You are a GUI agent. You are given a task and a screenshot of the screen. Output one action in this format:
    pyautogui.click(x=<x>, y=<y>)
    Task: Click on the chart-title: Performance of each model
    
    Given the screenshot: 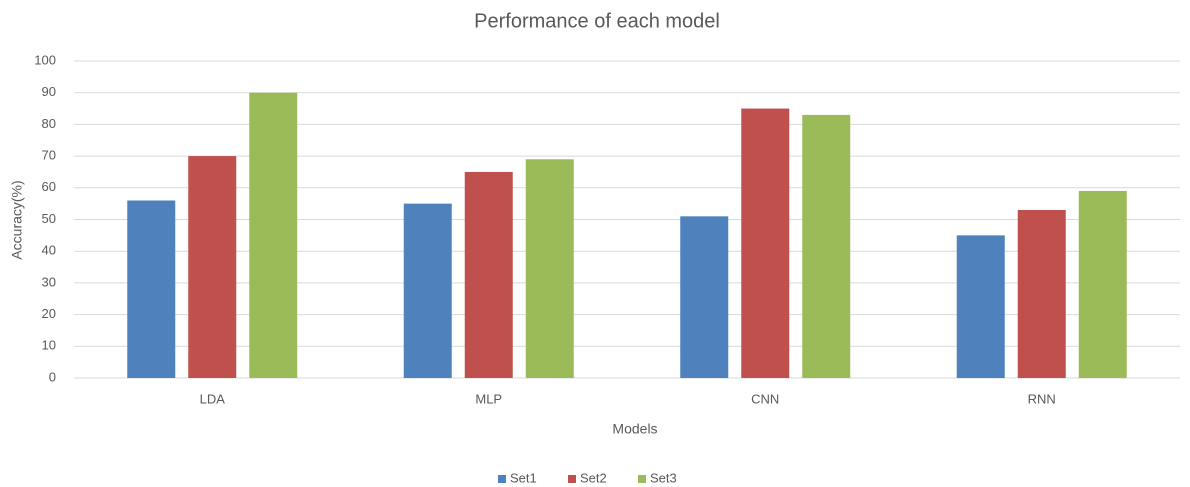 What is the action you would take?
    pyautogui.click(x=597, y=21)
    